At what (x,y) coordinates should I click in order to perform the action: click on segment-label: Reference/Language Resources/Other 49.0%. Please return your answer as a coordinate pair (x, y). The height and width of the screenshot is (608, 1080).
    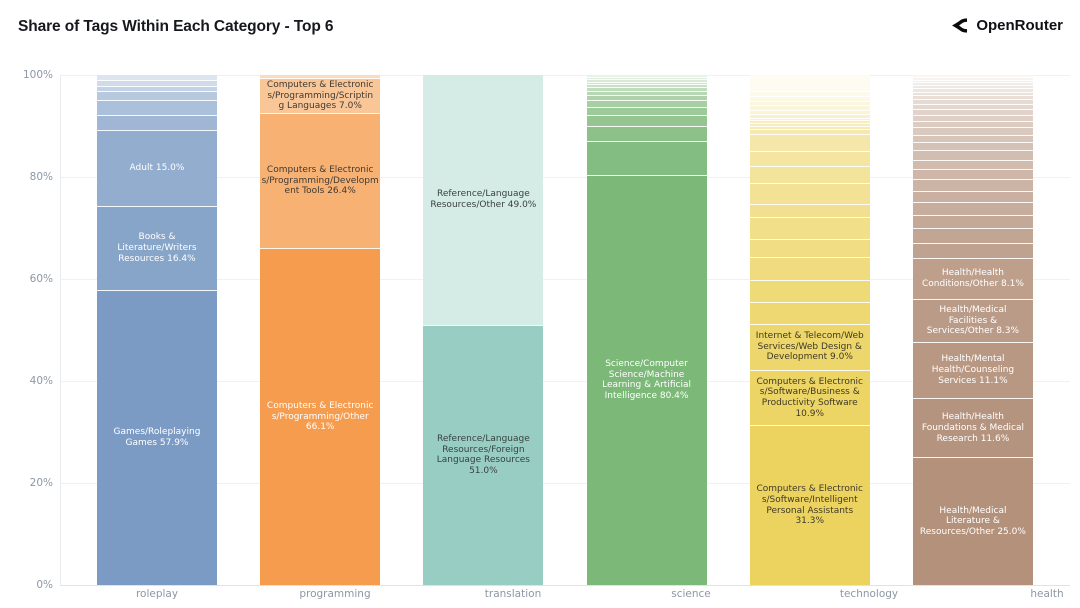
    Looking at the image, I should click on (483, 199).